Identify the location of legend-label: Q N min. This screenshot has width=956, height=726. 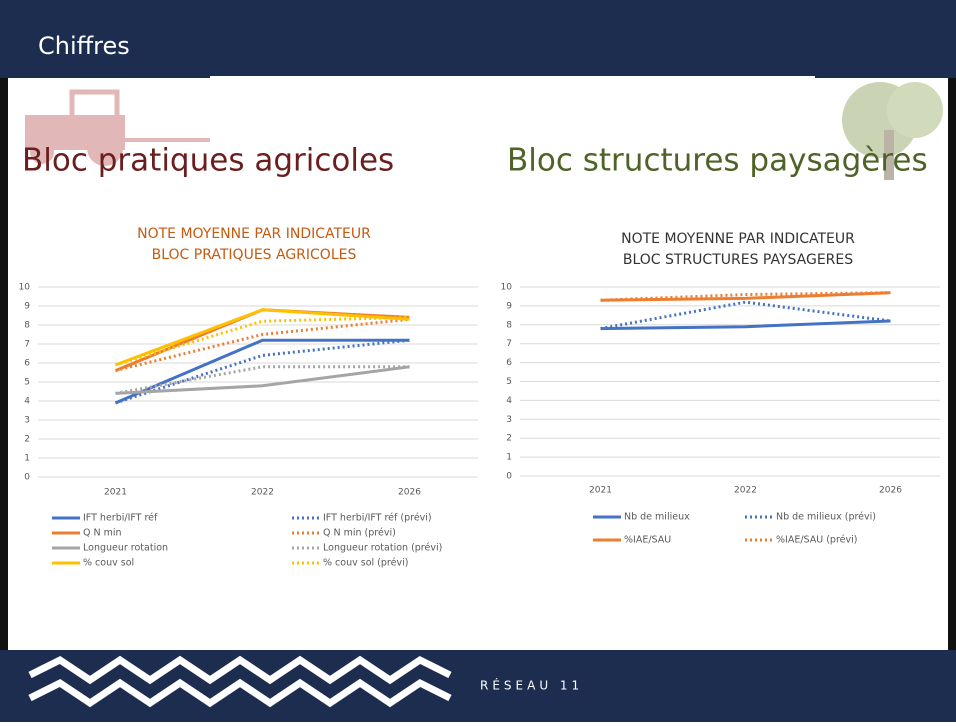
(102, 533).